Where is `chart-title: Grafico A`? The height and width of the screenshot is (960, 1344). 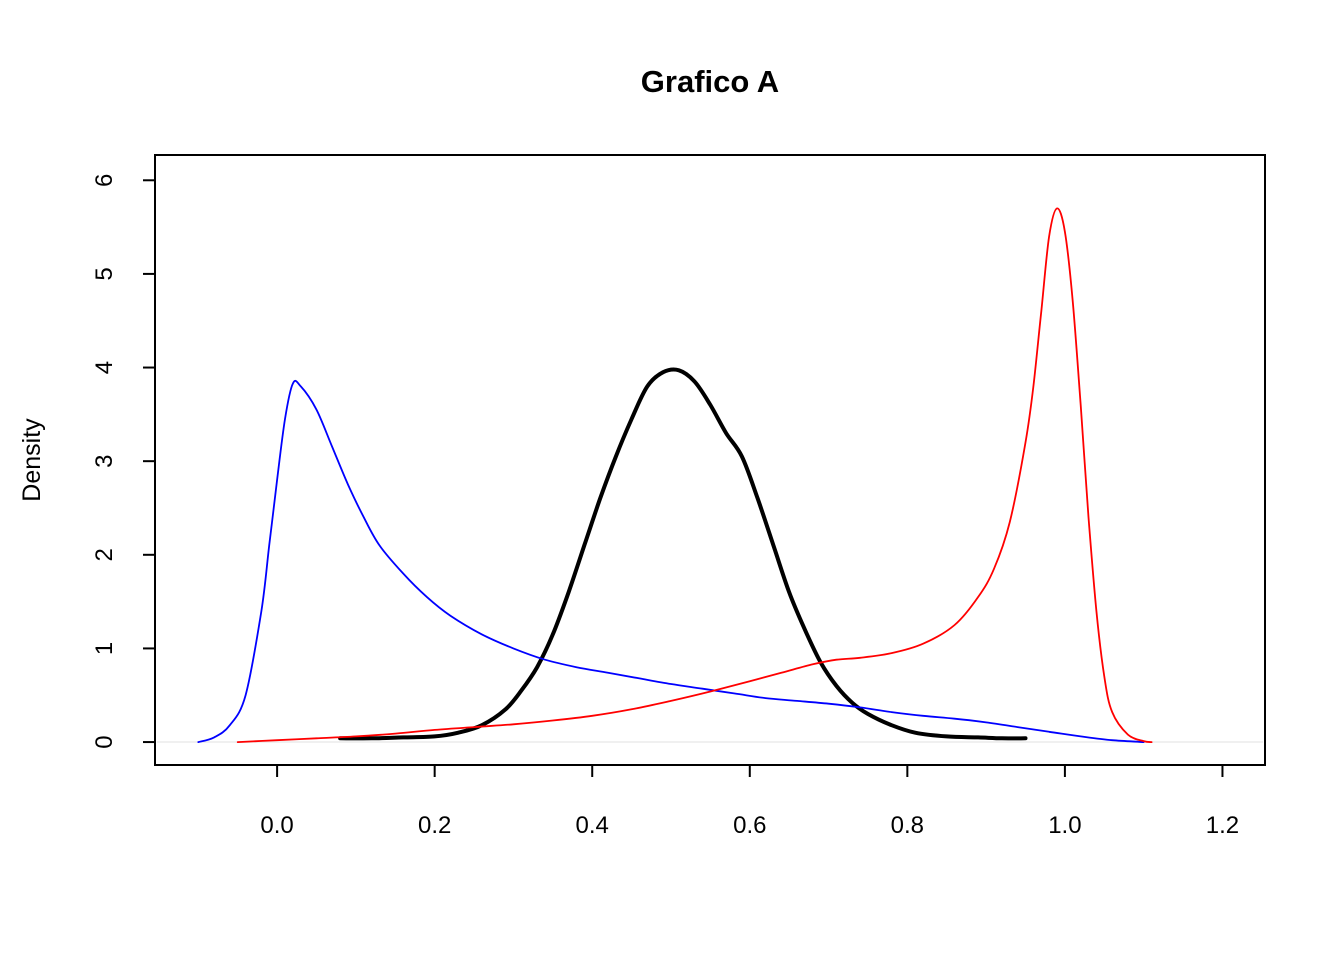 chart-title: Grafico A is located at coordinates (710, 81).